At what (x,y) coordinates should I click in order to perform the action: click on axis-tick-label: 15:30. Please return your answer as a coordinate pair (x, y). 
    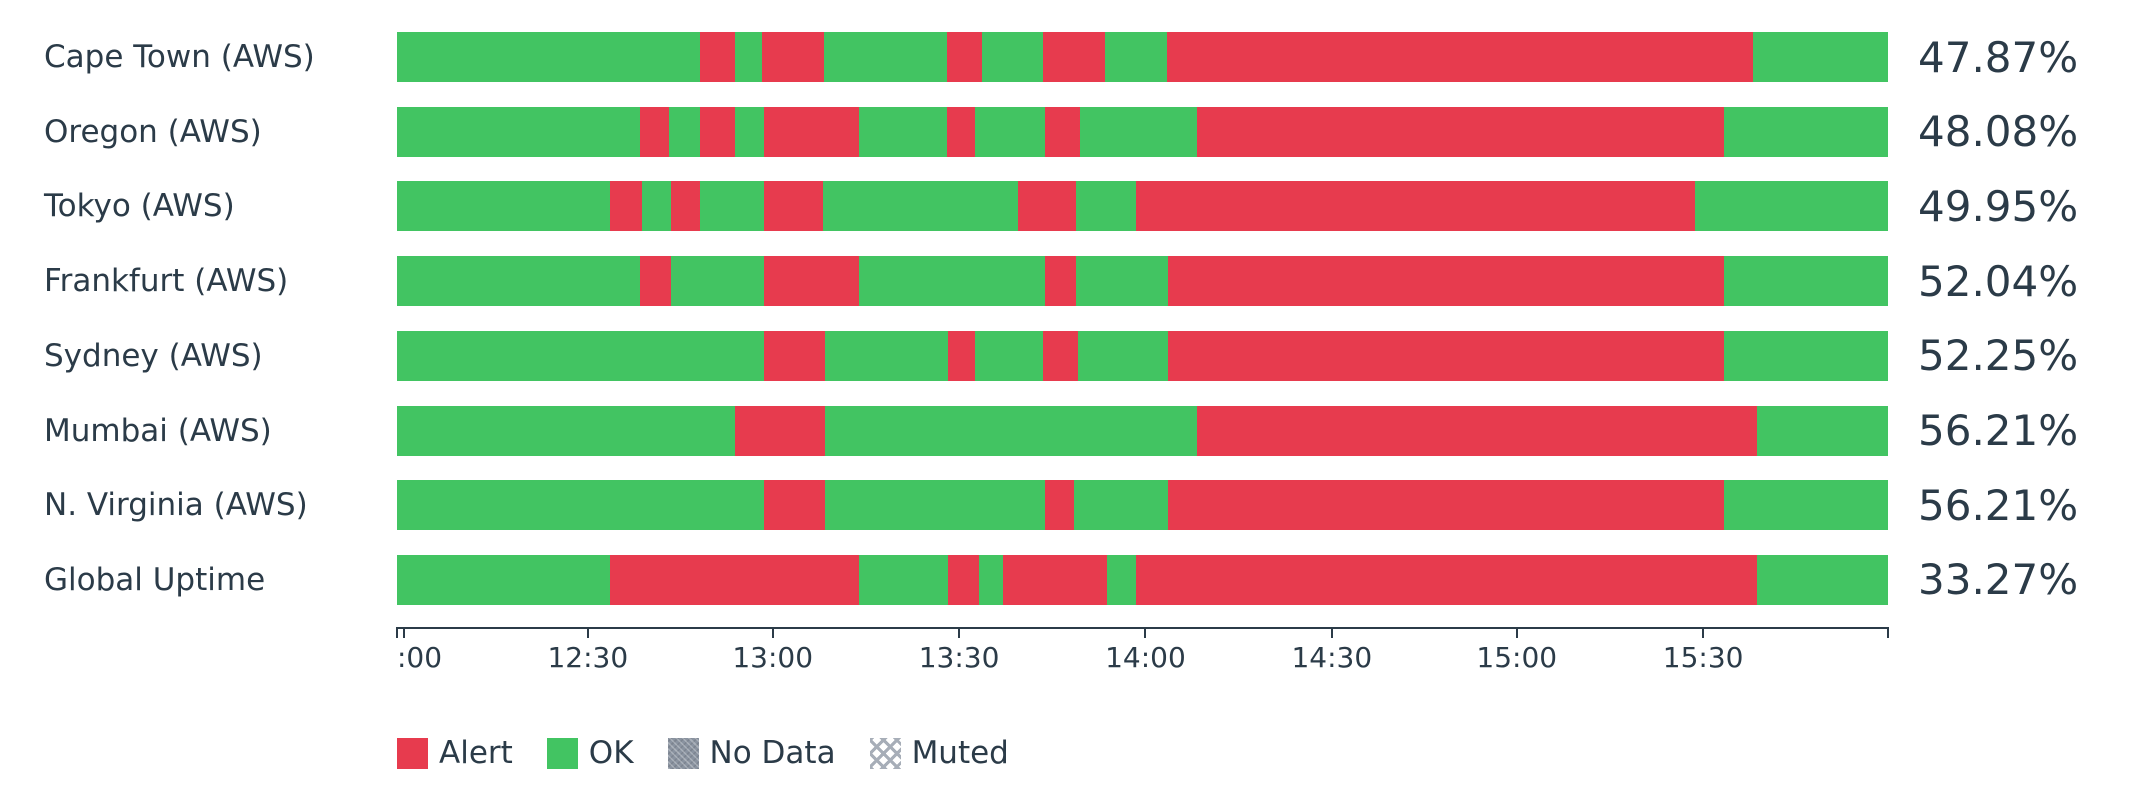
    Looking at the image, I should click on (1703, 657).